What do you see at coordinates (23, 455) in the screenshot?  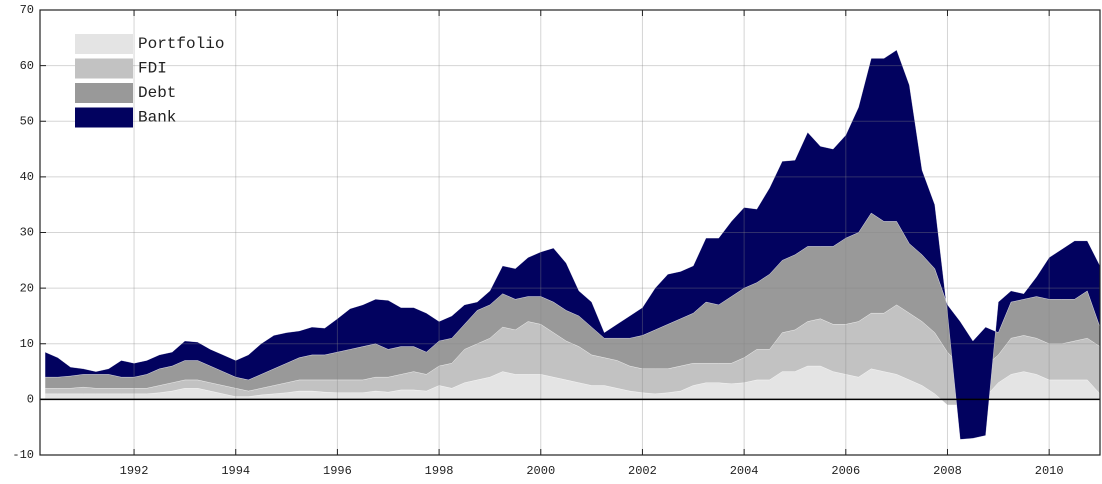 I see `y-tick-label: -10` at bounding box center [23, 455].